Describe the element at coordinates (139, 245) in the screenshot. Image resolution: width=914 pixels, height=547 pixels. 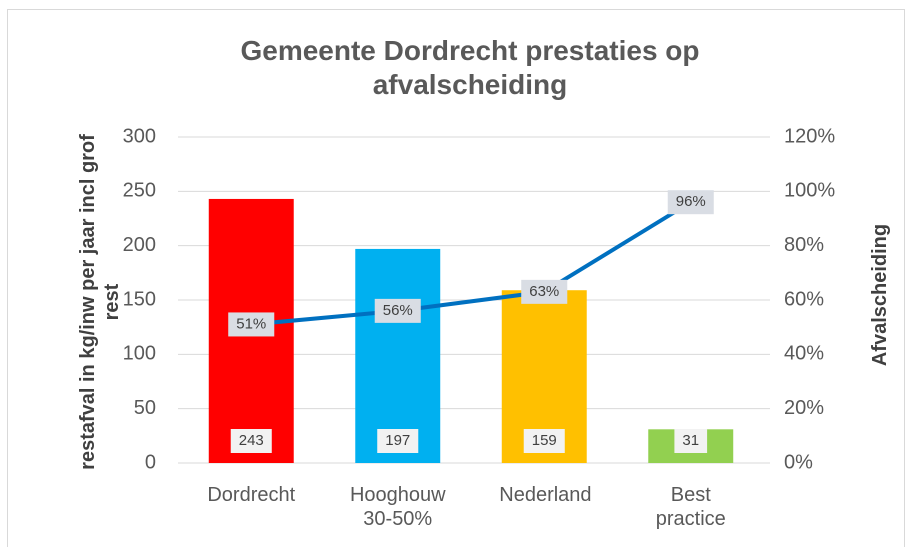
I see `y-tick-label: 200` at that location.